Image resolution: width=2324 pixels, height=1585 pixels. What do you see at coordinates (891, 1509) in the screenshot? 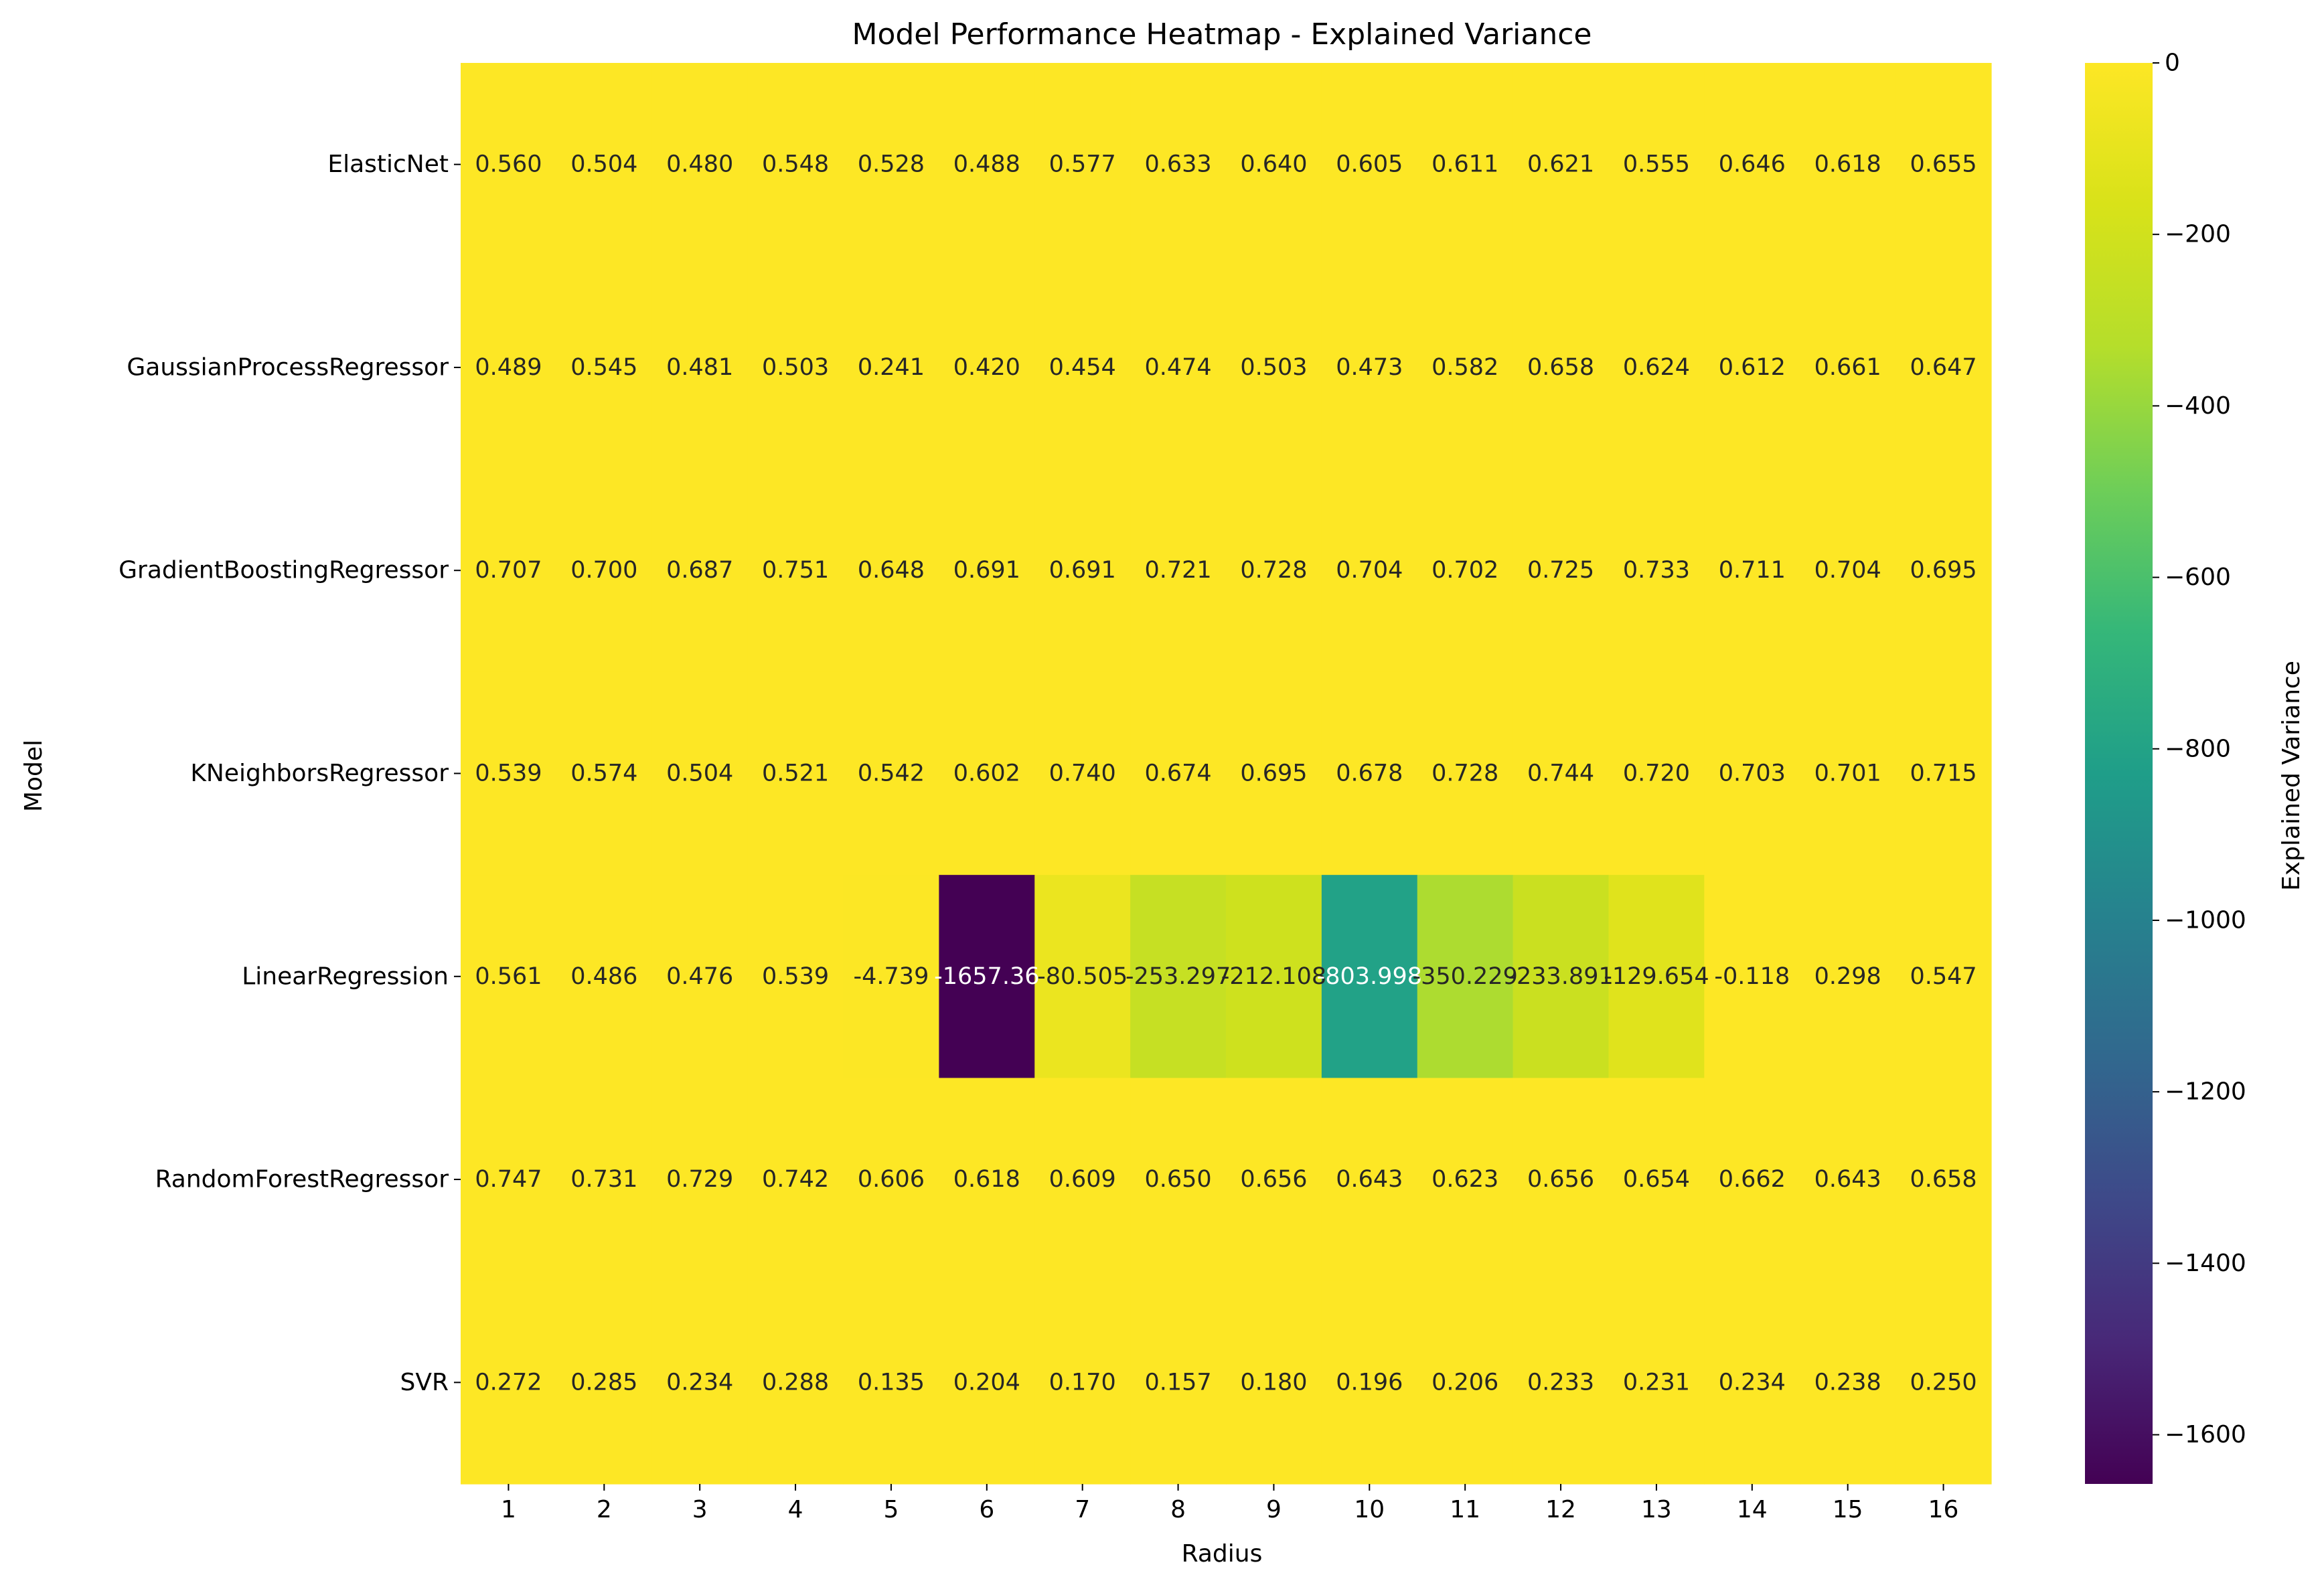
I see `x-tick-label: 5` at bounding box center [891, 1509].